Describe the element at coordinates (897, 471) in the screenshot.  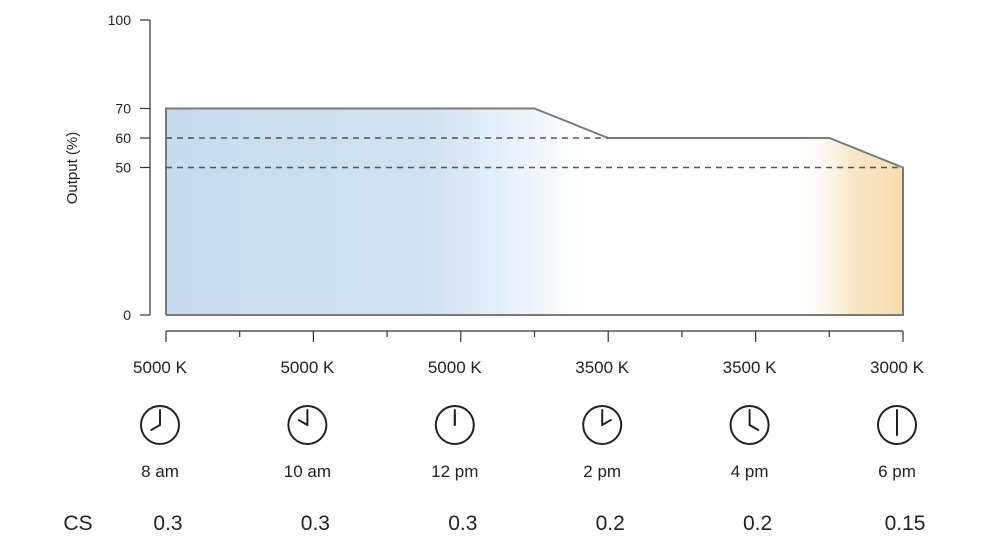
I see `time-label: 6 pm` at that location.